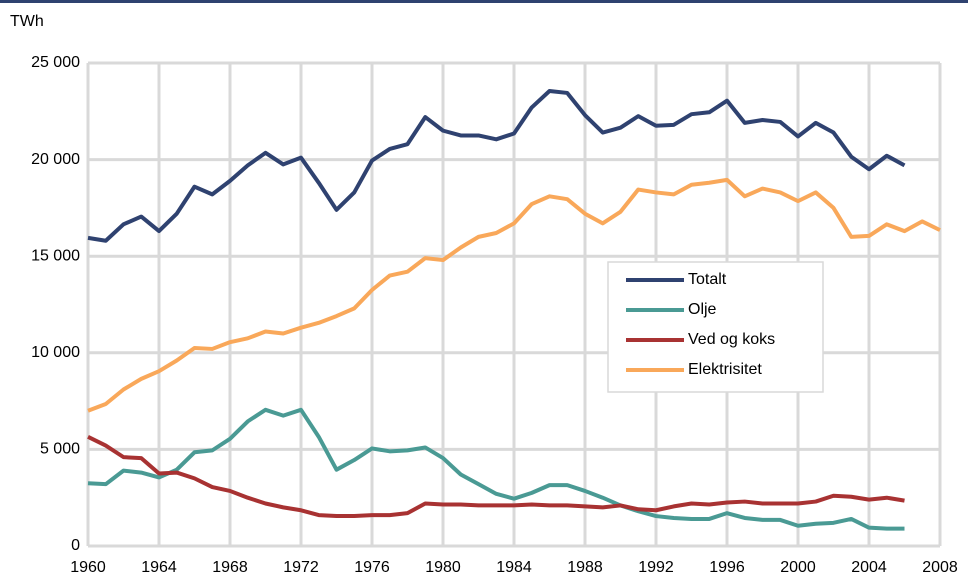  What do you see at coordinates (159, 567) in the screenshot?
I see `x-tick-label: 1964` at bounding box center [159, 567].